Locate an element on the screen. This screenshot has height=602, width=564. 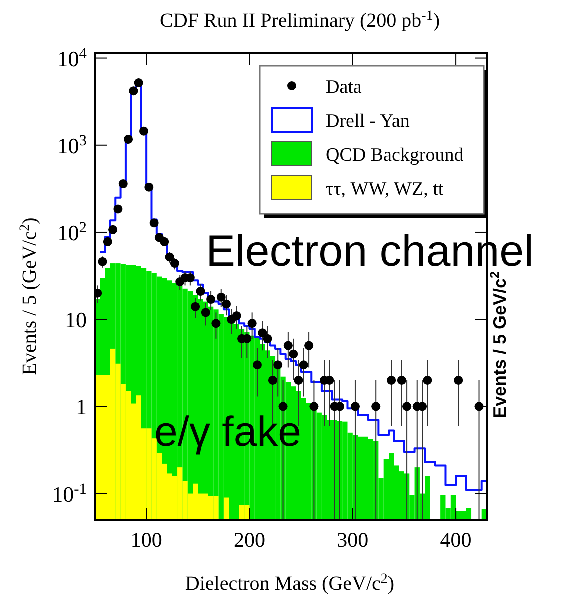
legend-label: QCD Background is located at coordinates (395, 155).